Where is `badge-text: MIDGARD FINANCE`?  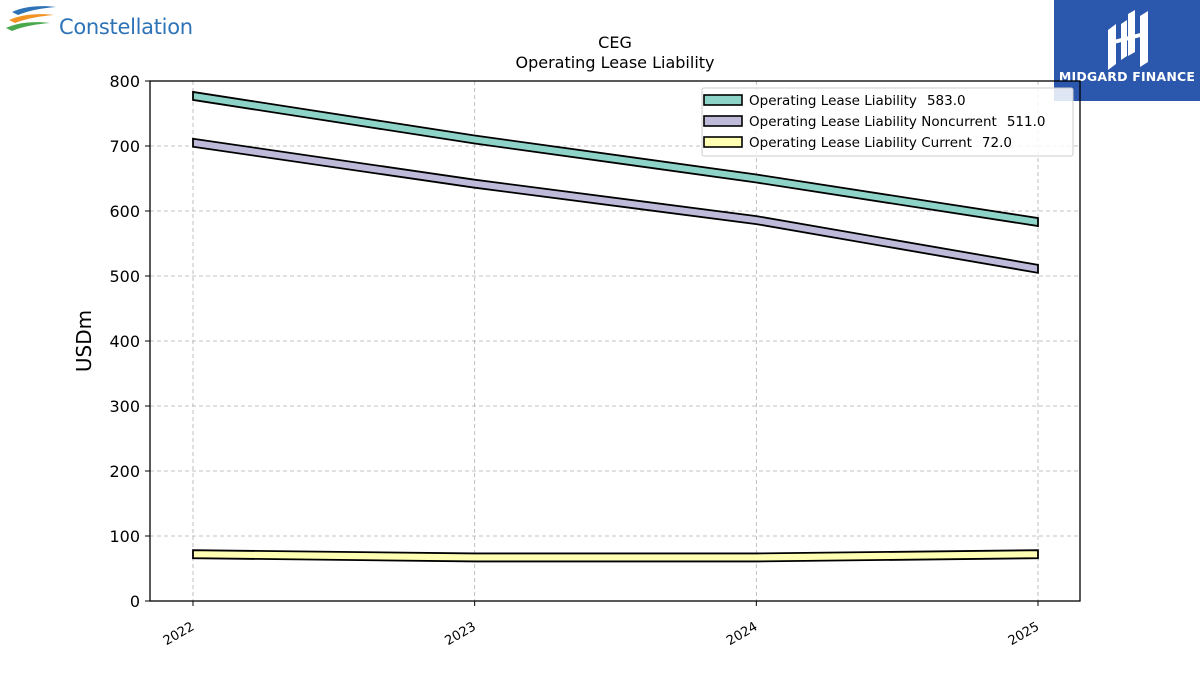 badge-text: MIDGARD FINANCE is located at coordinates (1127, 76).